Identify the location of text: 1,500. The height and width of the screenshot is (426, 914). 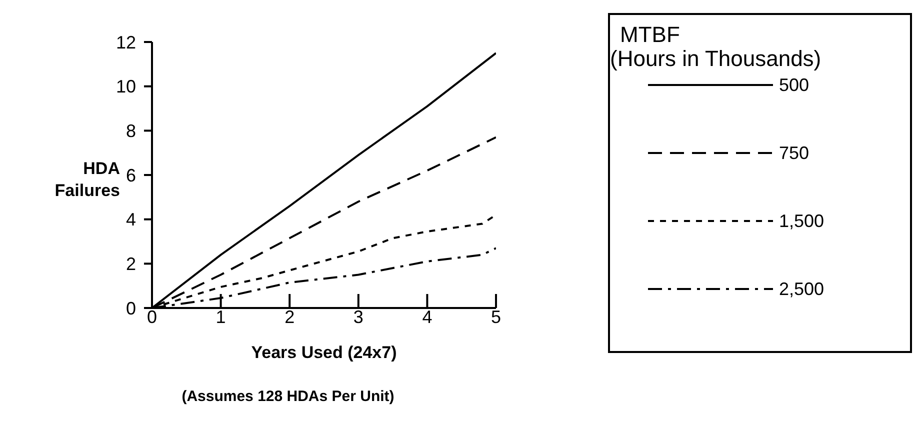
(801, 221).